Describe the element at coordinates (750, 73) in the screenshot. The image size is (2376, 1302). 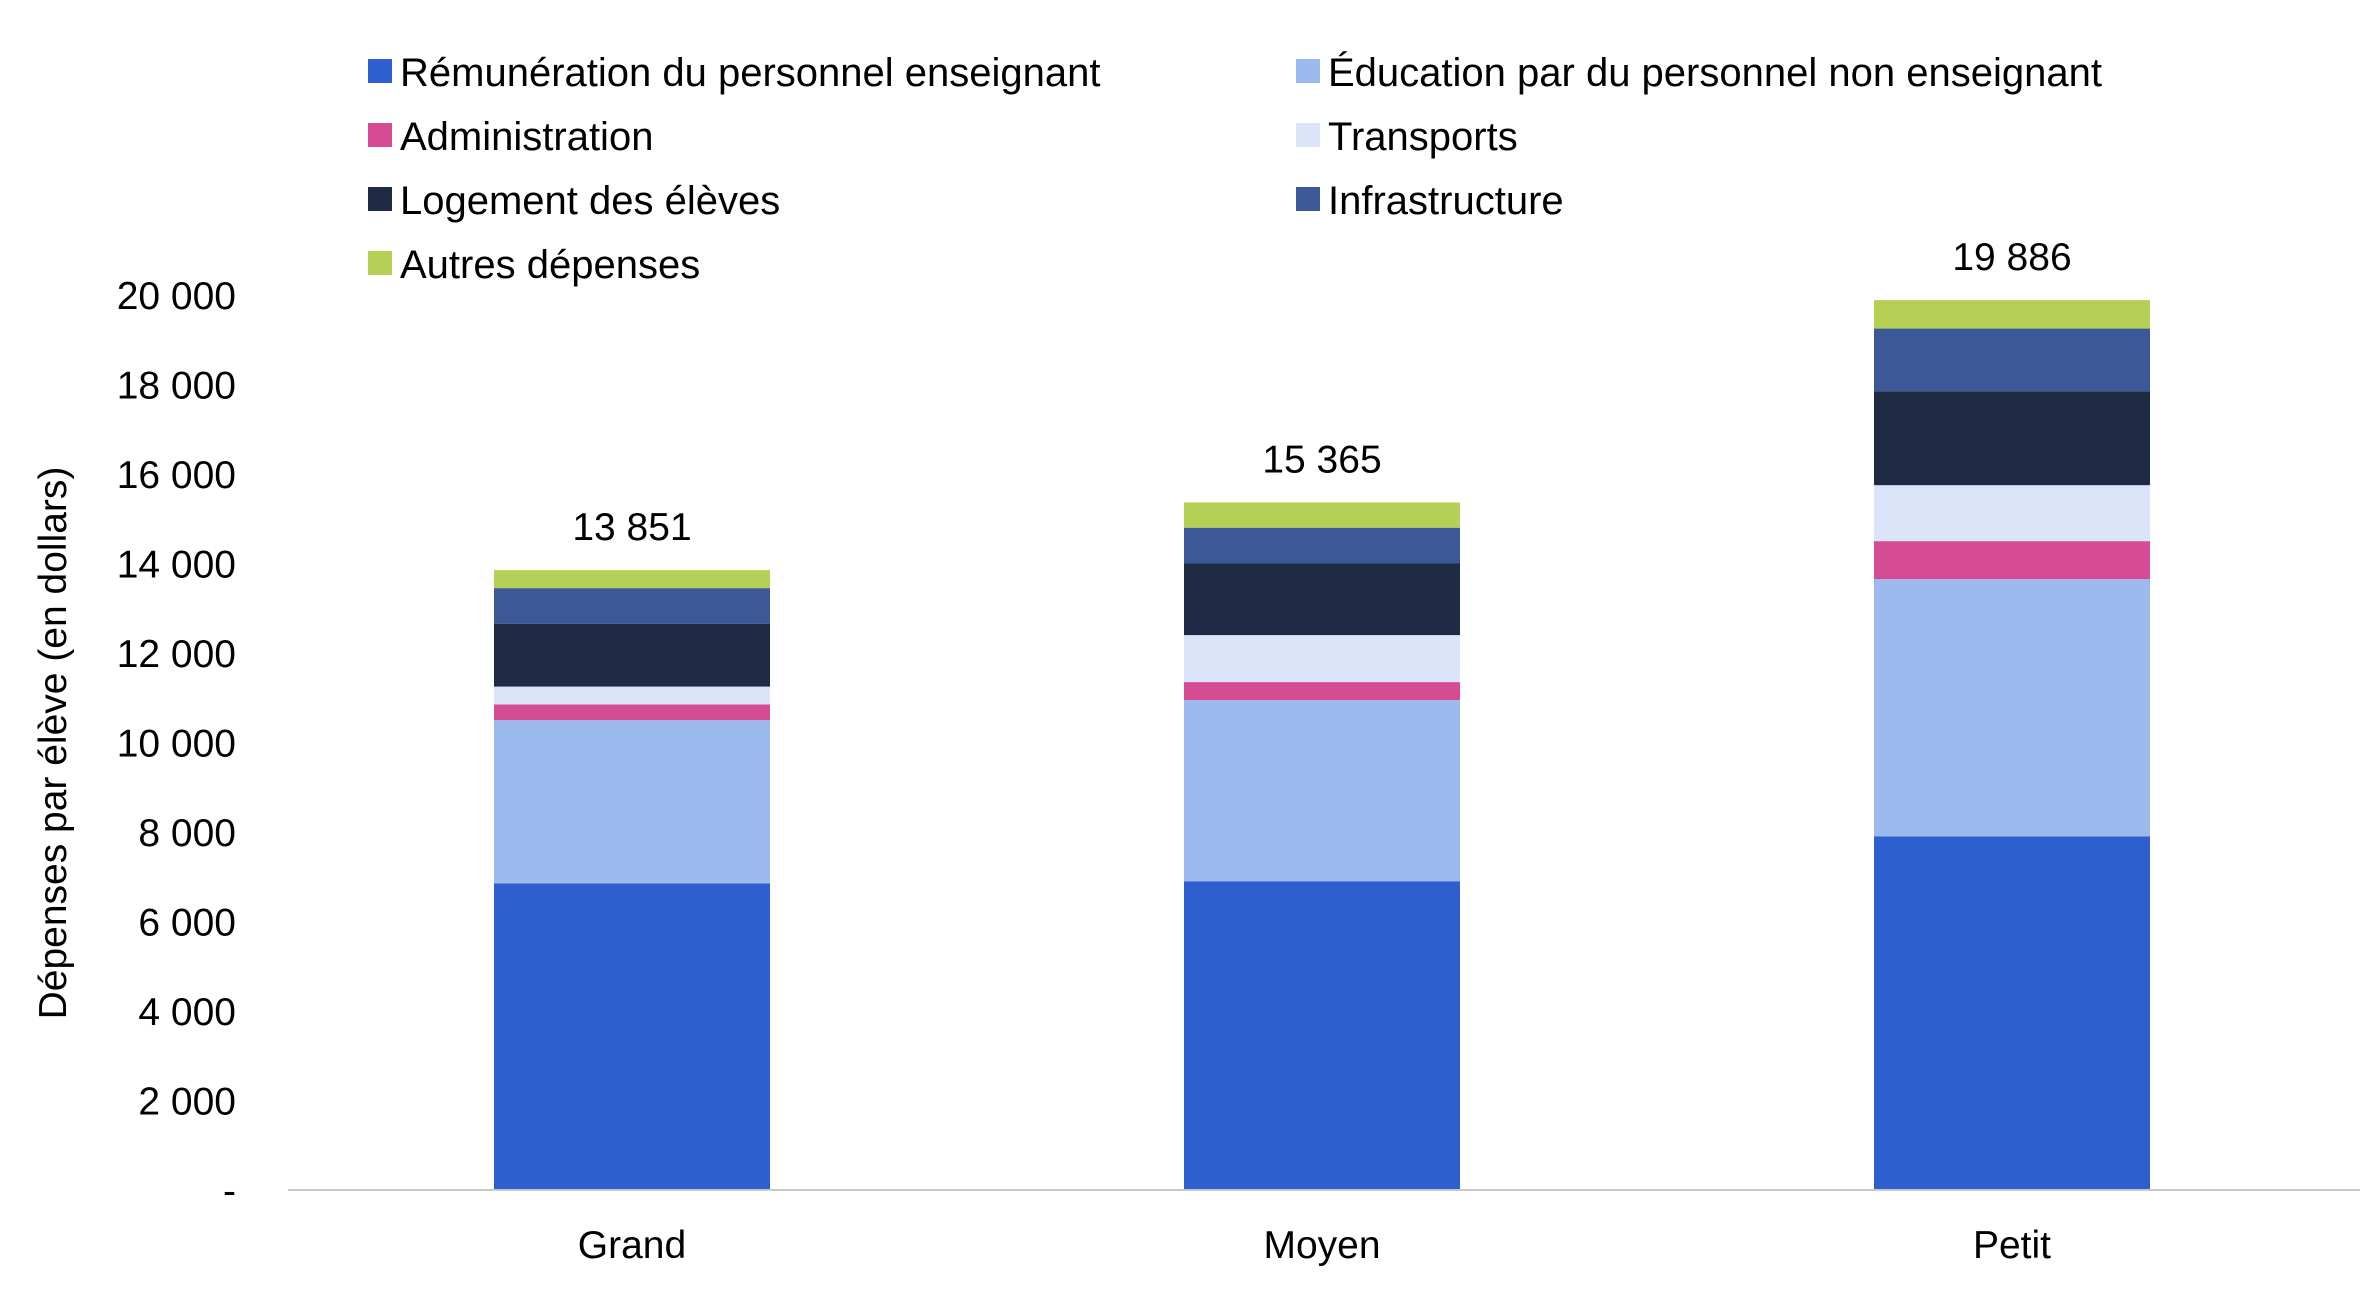
I see `legend-label: Rémunération du personnel enseignant` at that location.